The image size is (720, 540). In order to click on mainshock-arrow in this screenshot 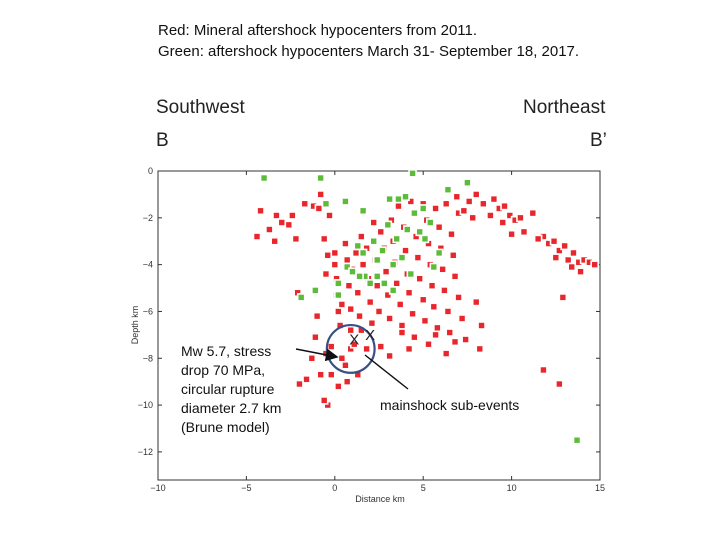, I will do `click(317, 355)`.